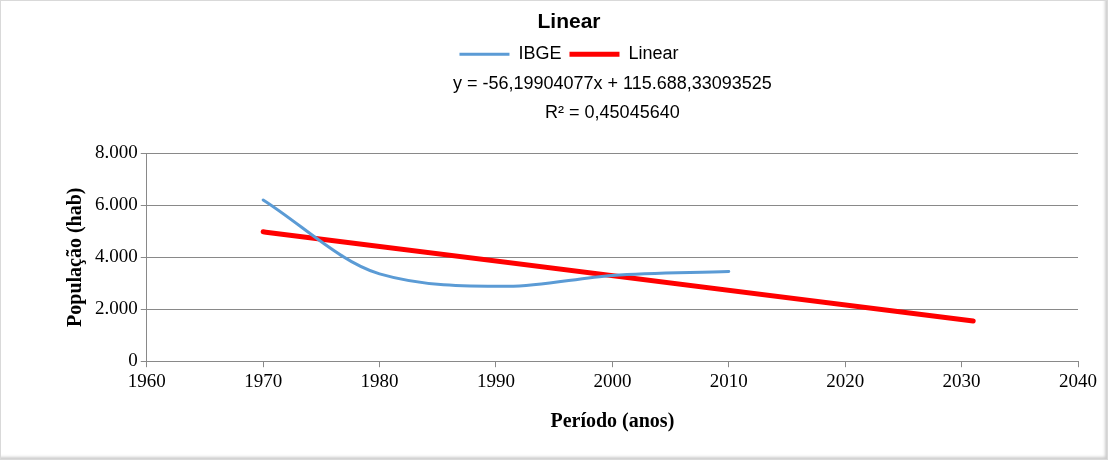  What do you see at coordinates (612, 112) in the screenshot?
I see `text: R² = 0,45045640` at bounding box center [612, 112].